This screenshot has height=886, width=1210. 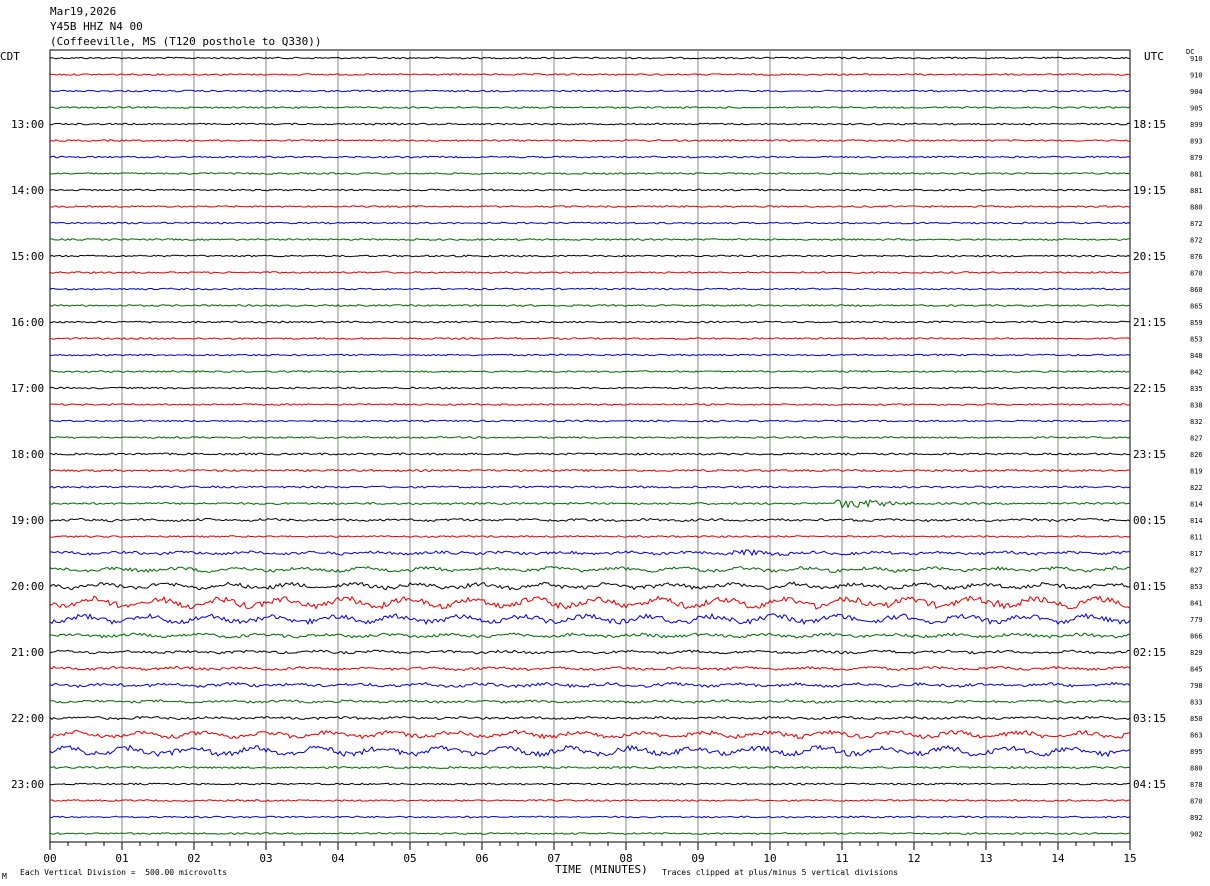 What do you see at coordinates (1196, 224) in the screenshot?
I see `dc-offset-10: 872` at bounding box center [1196, 224].